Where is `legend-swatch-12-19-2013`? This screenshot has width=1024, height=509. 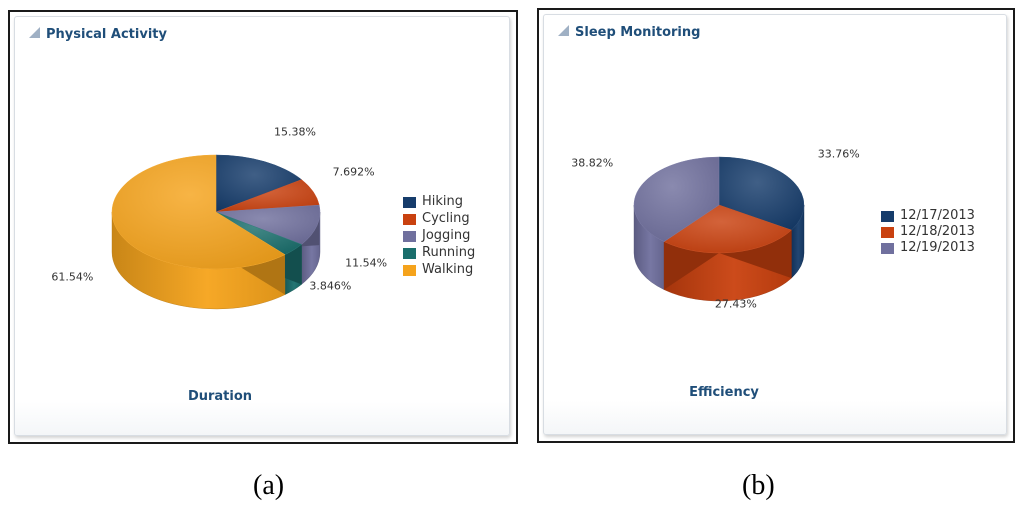 legend-swatch-12-19-2013 is located at coordinates (887, 248).